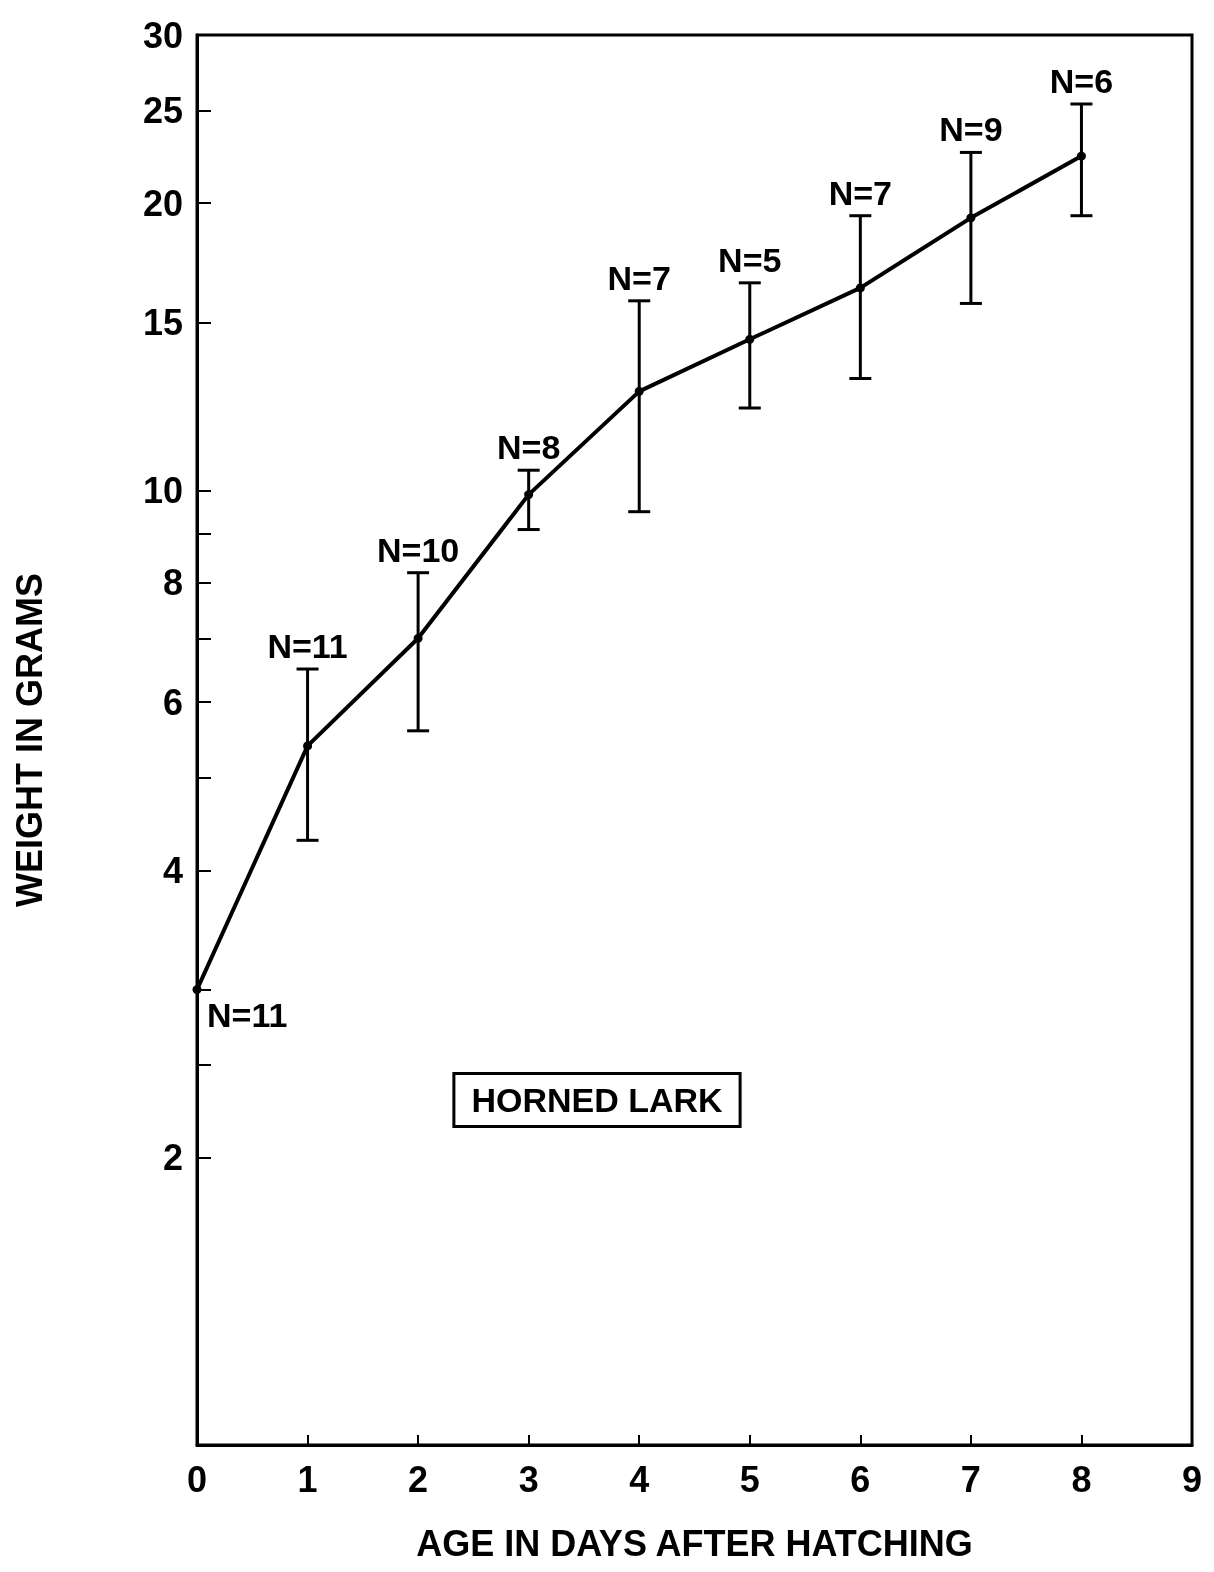  Describe the element at coordinates (418, 549) in the screenshot. I see `annotation: N=10` at that location.